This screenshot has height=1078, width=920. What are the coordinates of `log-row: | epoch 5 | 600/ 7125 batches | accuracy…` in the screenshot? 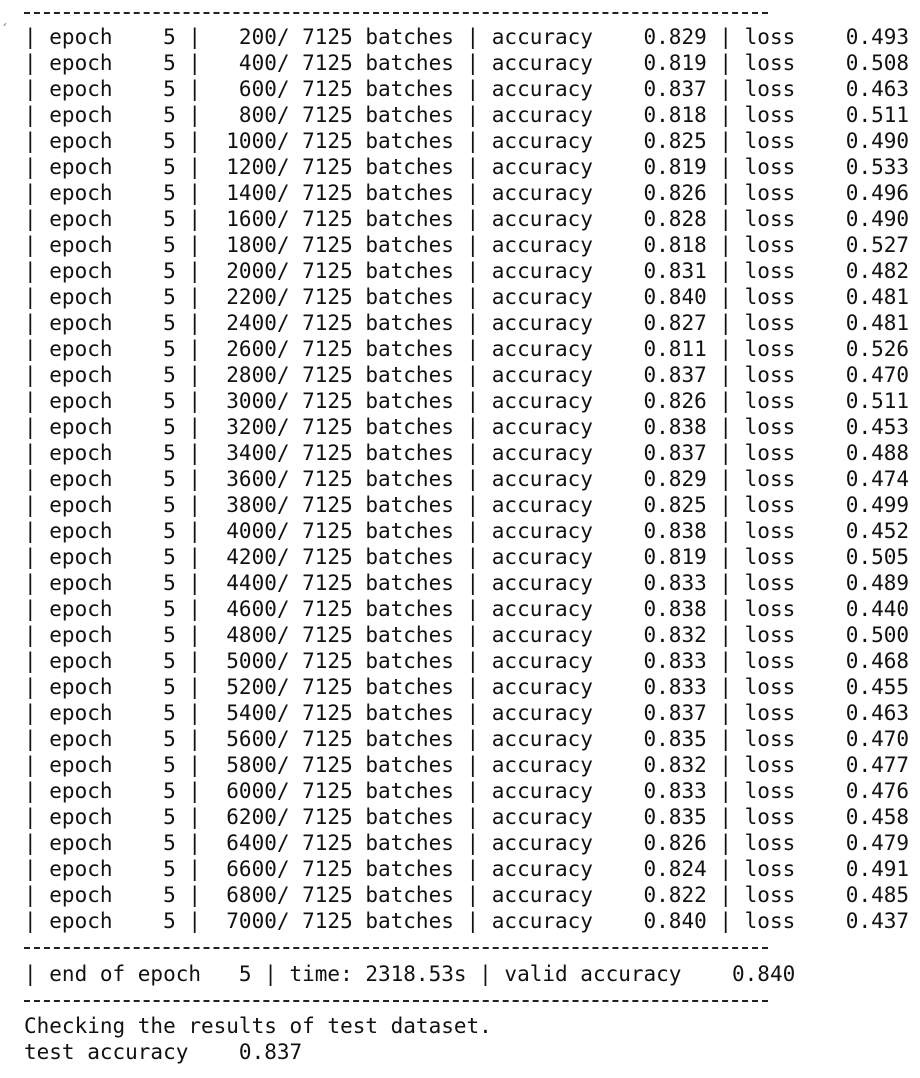 It's located at (467, 89).